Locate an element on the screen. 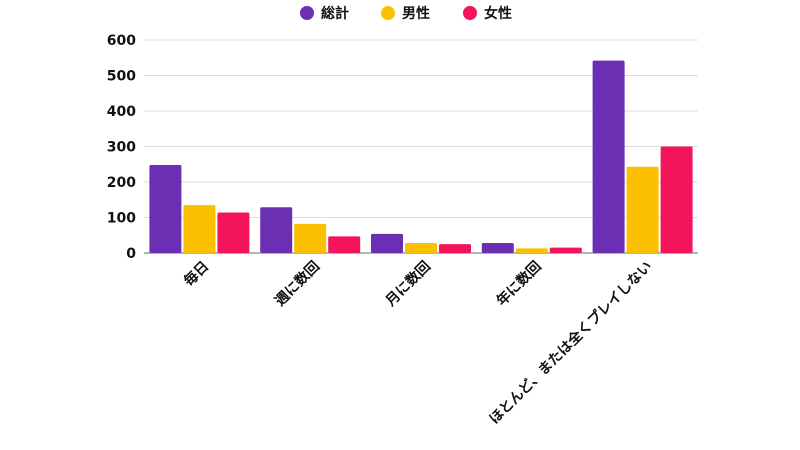 The width and height of the screenshot is (800, 450). x-category-label: 月に数回 is located at coordinates (408, 284).